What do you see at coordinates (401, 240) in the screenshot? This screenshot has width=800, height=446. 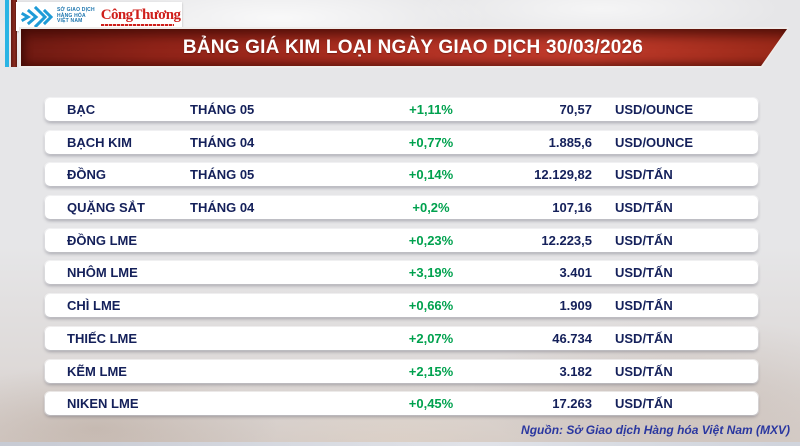 I see `table-row: ĐỒNG LME +0,23% 12.223,5 USD/TẤN` at bounding box center [401, 240].